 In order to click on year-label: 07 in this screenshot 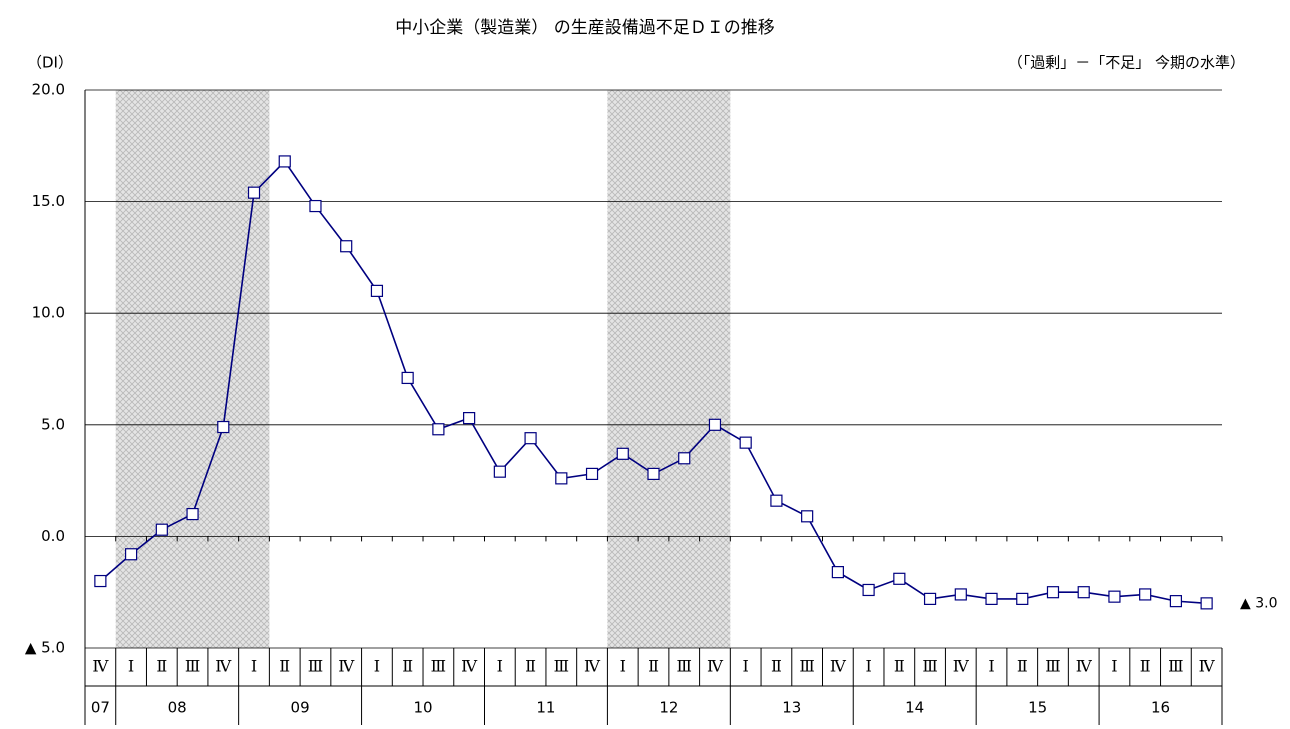, I will do `click(100, 708)`.